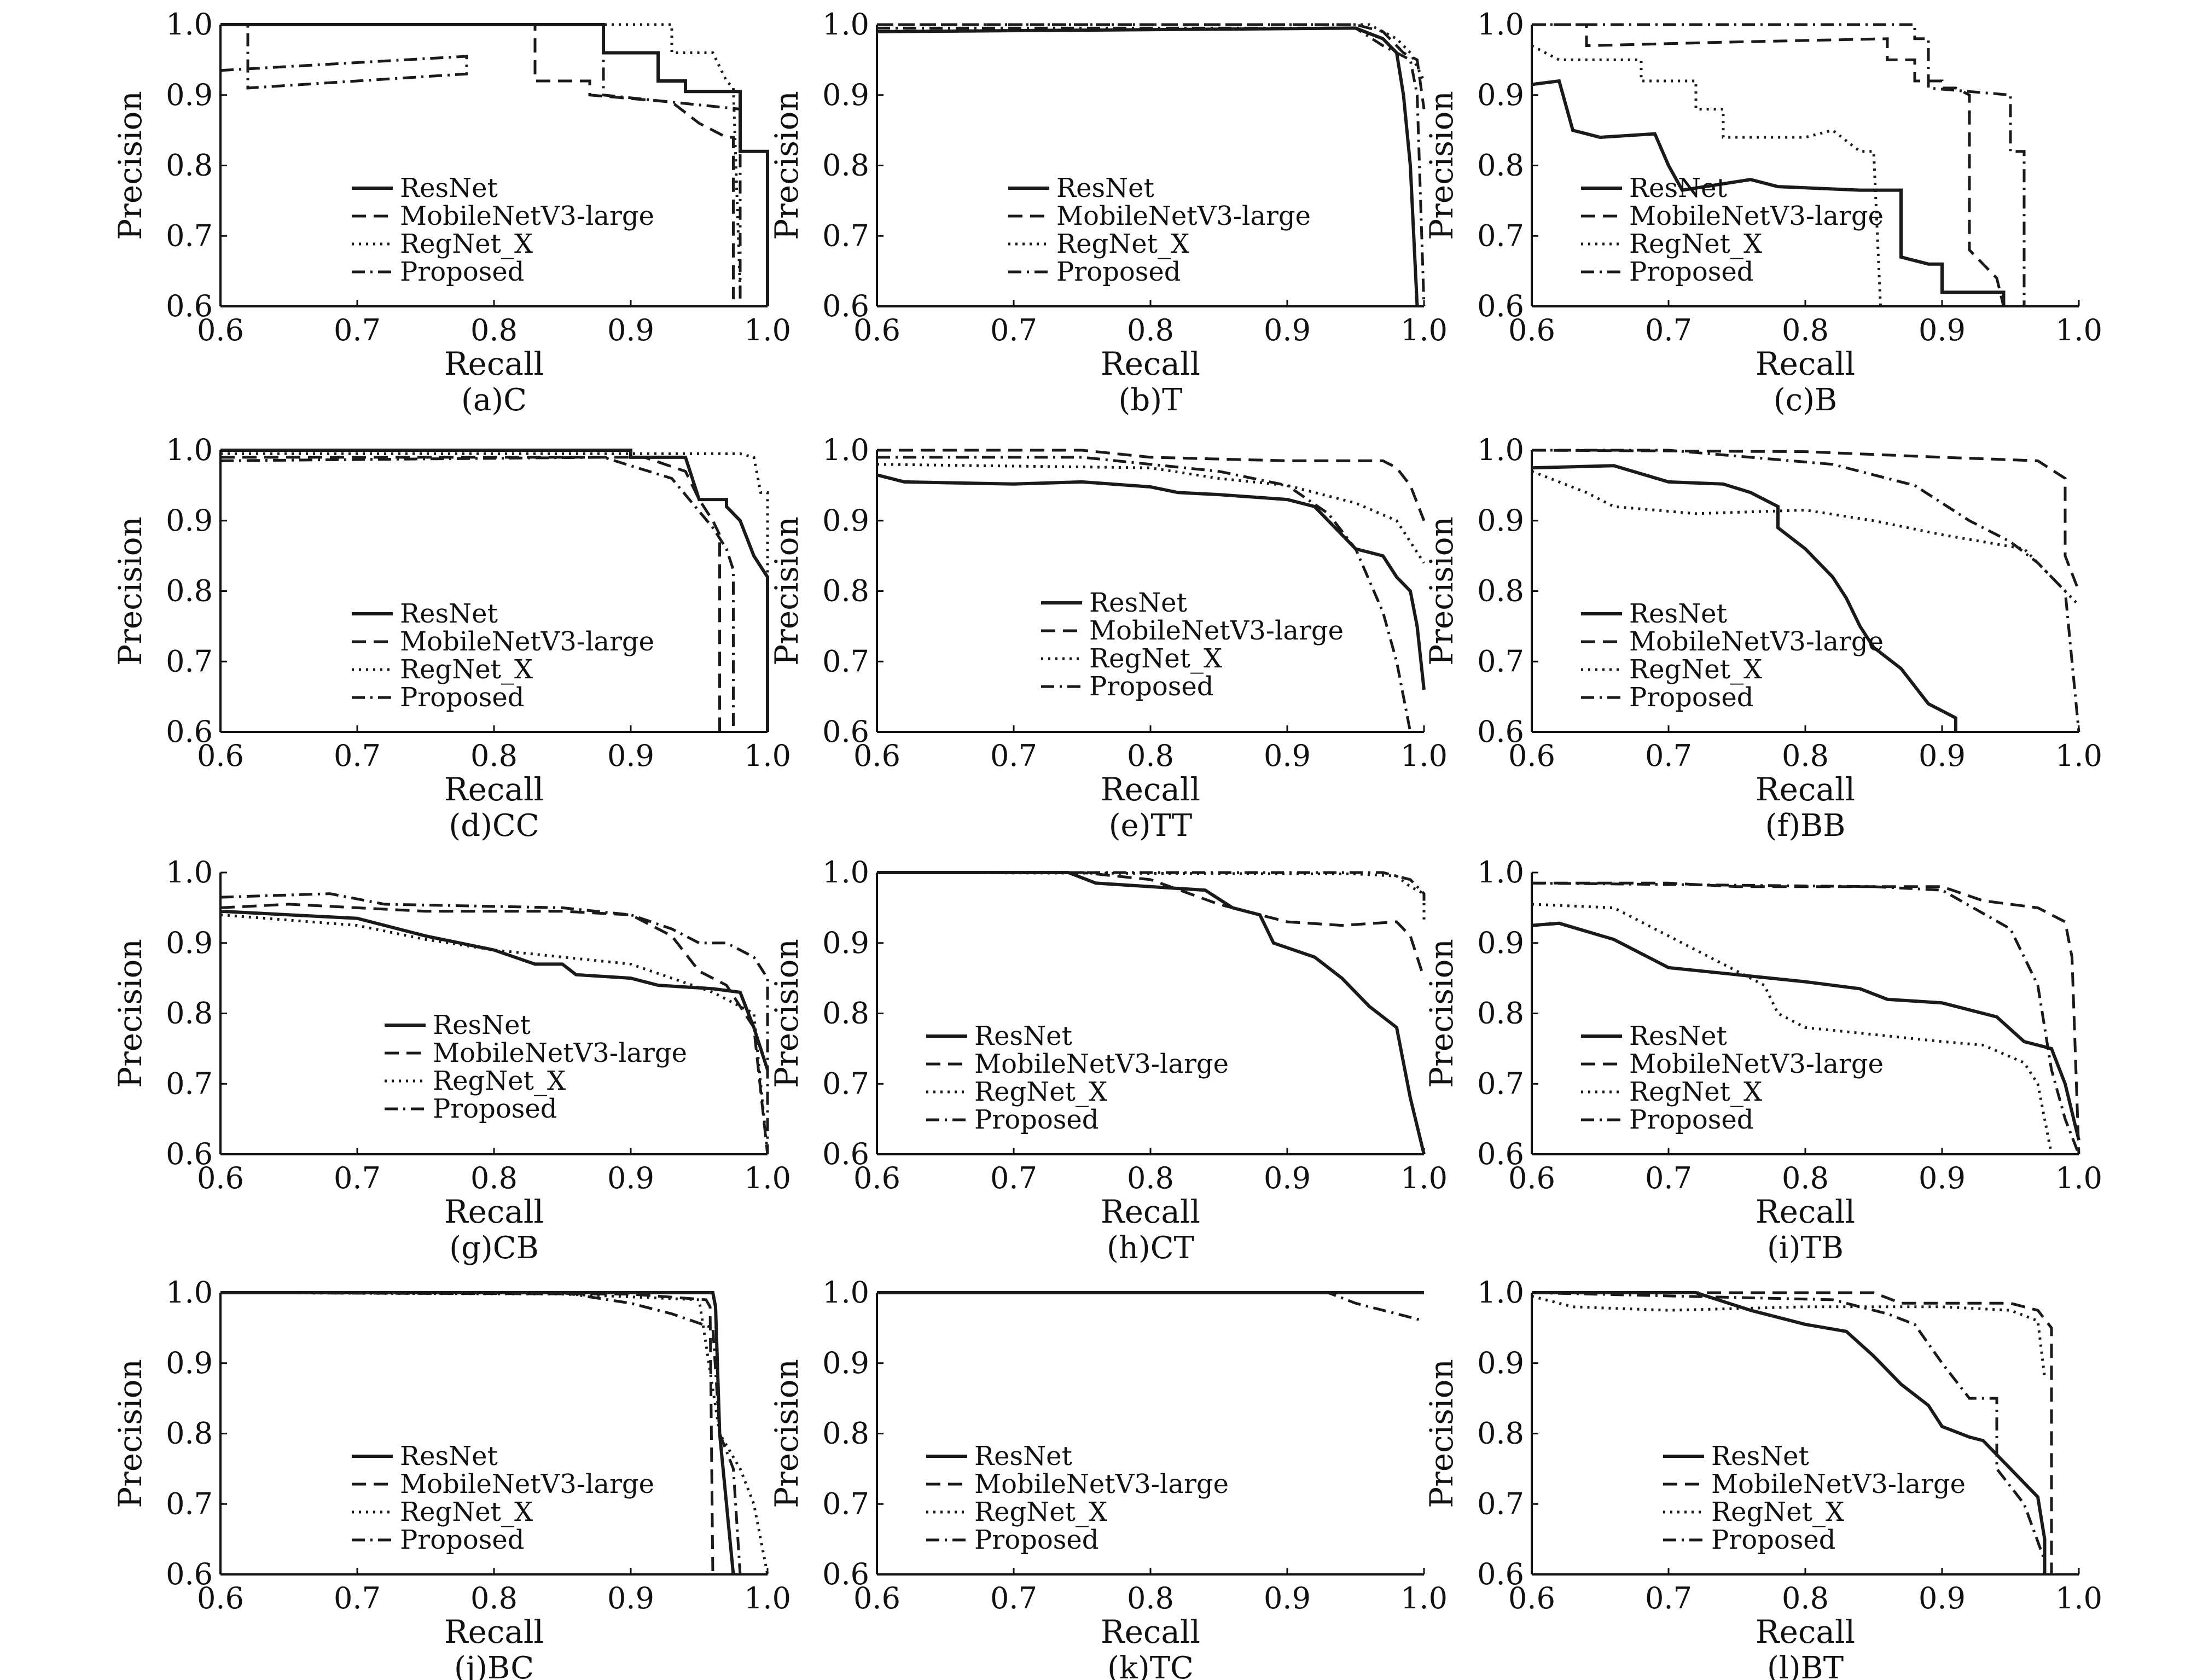 This screenshot has width=2197, height=1680. What do you see at coordinates (1805, 826) in the screenshot?
I see `panel-caption: (f)BB` at bounding box center [1805, 826].